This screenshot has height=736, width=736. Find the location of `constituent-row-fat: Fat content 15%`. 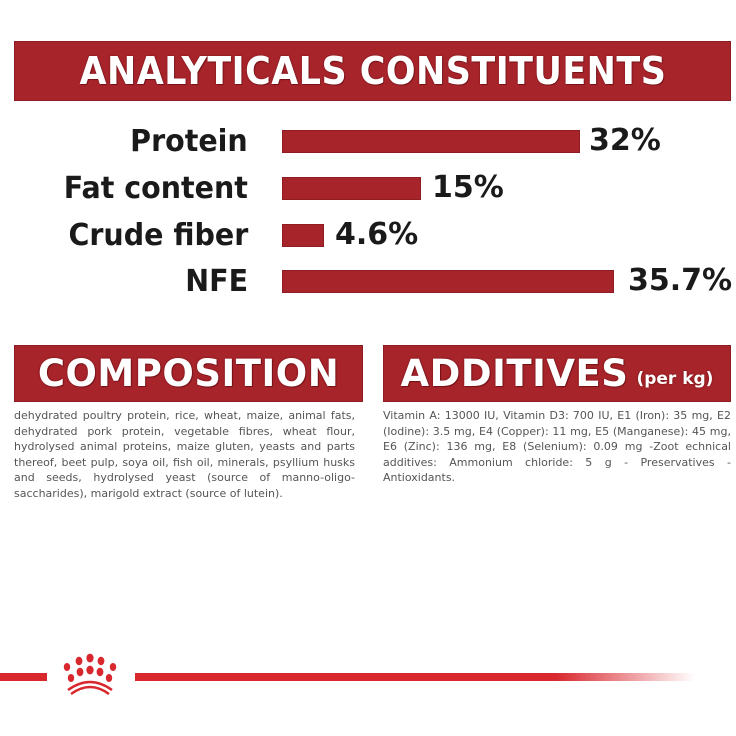

constituent-row-fat: Fat content 15% is located at coordinates (368, 188).